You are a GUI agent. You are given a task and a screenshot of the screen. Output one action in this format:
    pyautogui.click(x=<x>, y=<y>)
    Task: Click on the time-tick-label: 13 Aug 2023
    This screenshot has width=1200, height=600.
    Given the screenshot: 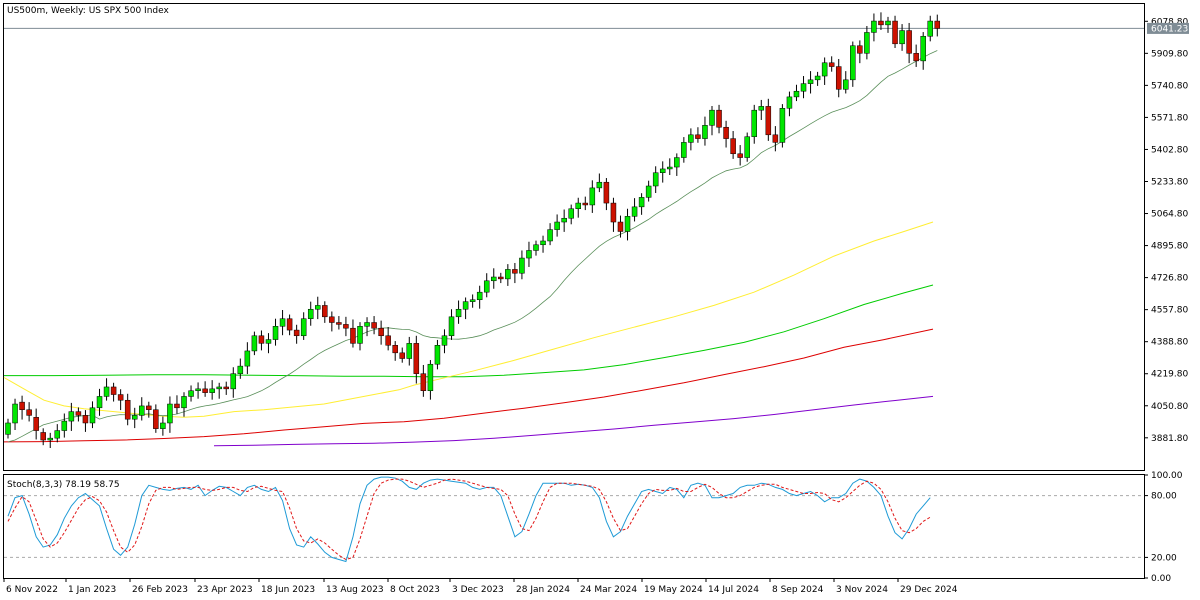 What is the action you would take?
    pyautogui.click(x=355, y=590)
    